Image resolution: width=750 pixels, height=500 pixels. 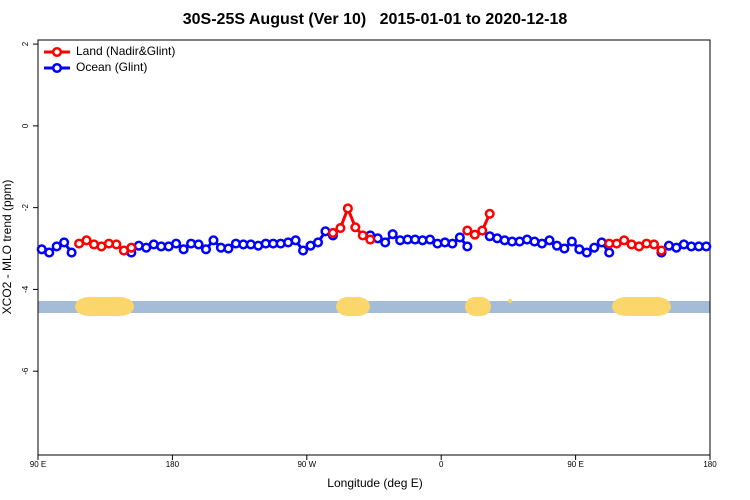 What do you see at coordinates (25, 371) in the screenshot?
I see `y-tick-label: -6` at bounding box center [25, 371].